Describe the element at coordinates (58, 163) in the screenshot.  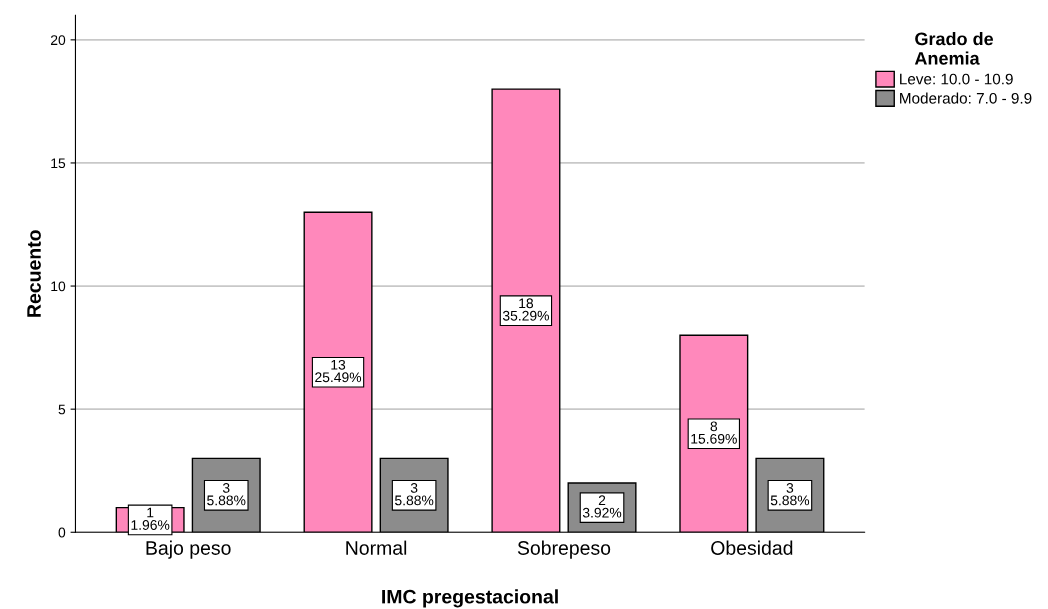
I see `y-tick-label: 15` at that location.